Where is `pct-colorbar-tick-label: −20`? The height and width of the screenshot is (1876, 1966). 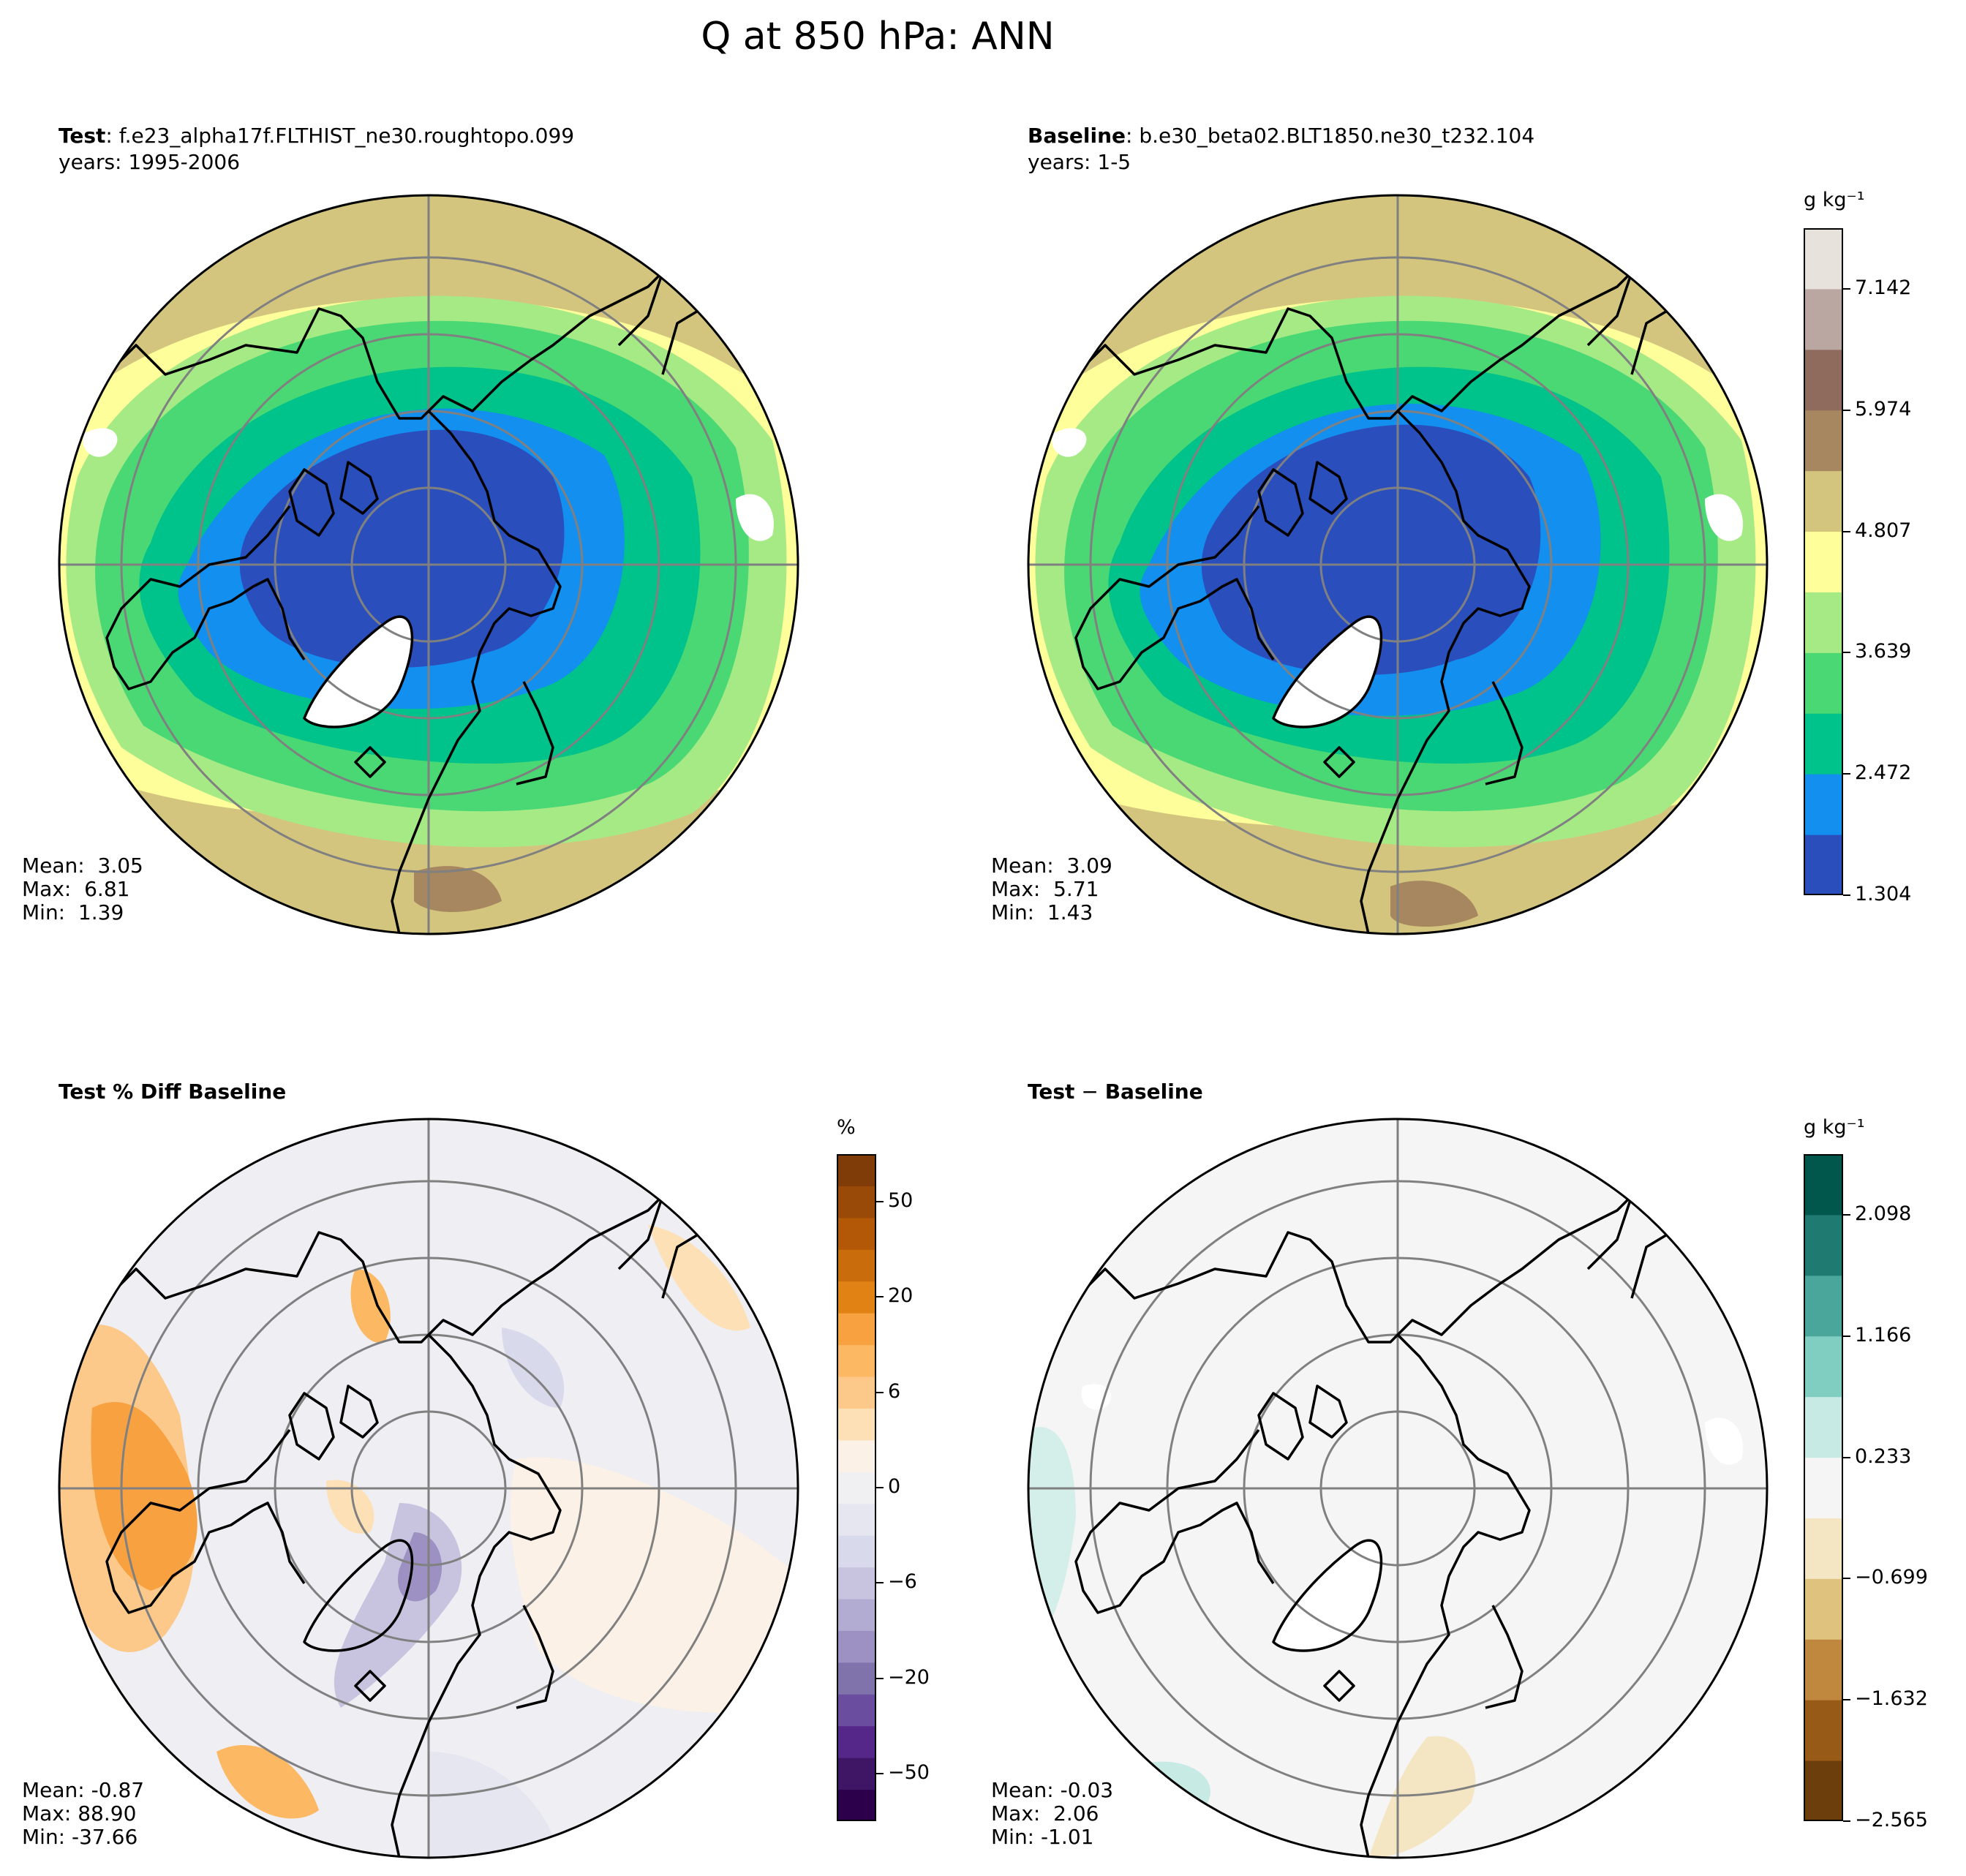
pct-colorbar-tick-label: −20 is located at coordinates (909, 1677).